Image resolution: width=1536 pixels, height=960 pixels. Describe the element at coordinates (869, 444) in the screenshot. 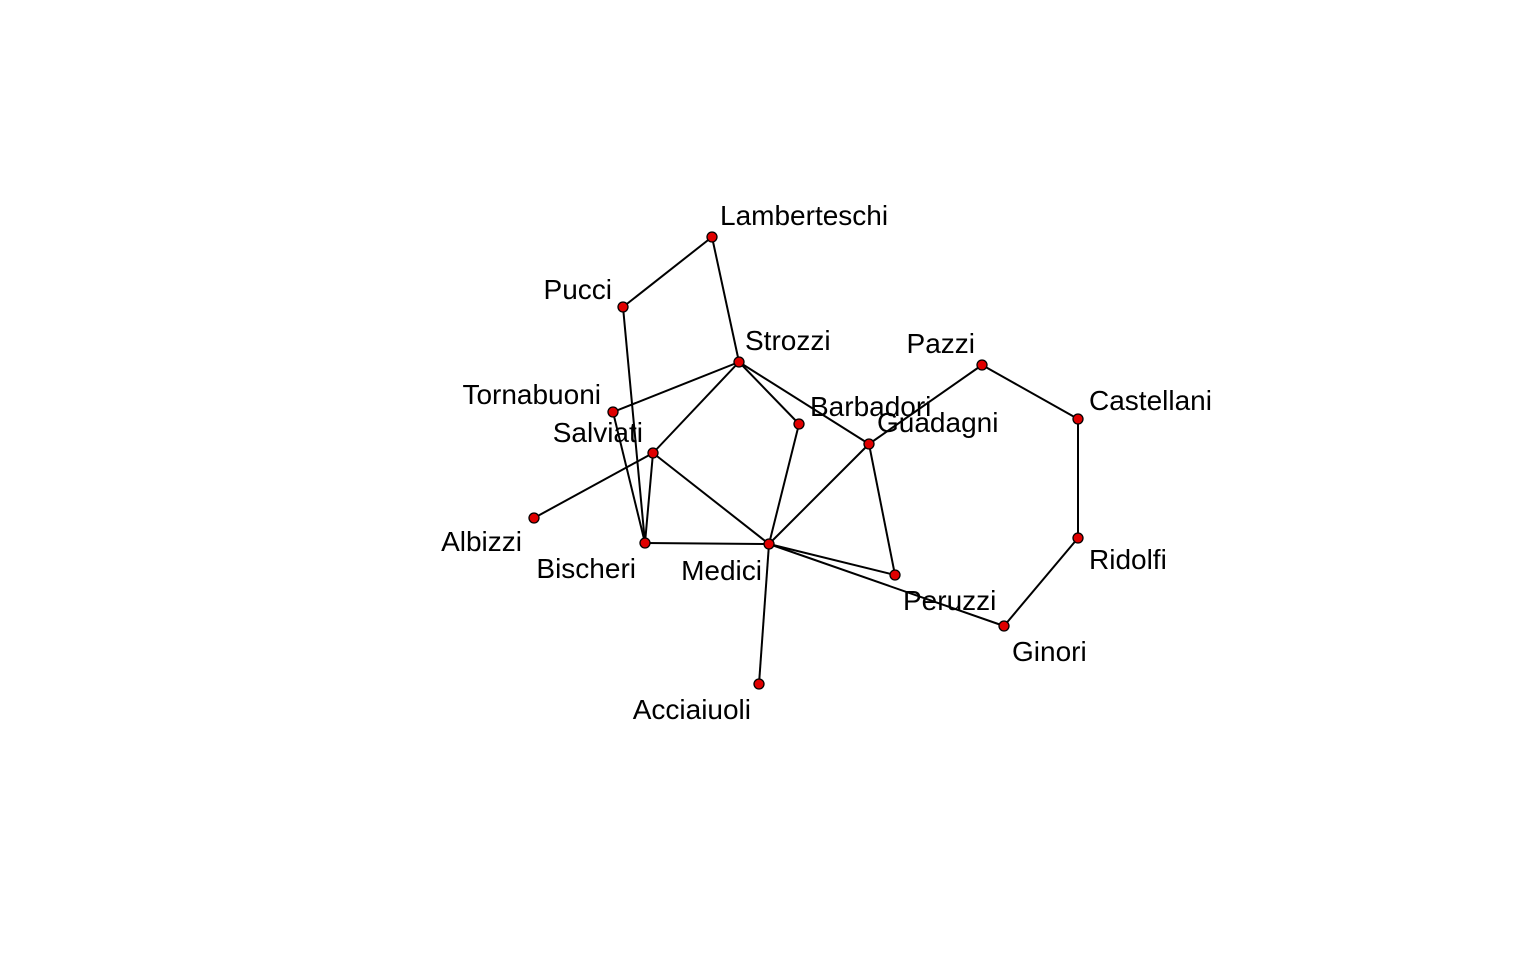

I see `node-guadagni` at that location.